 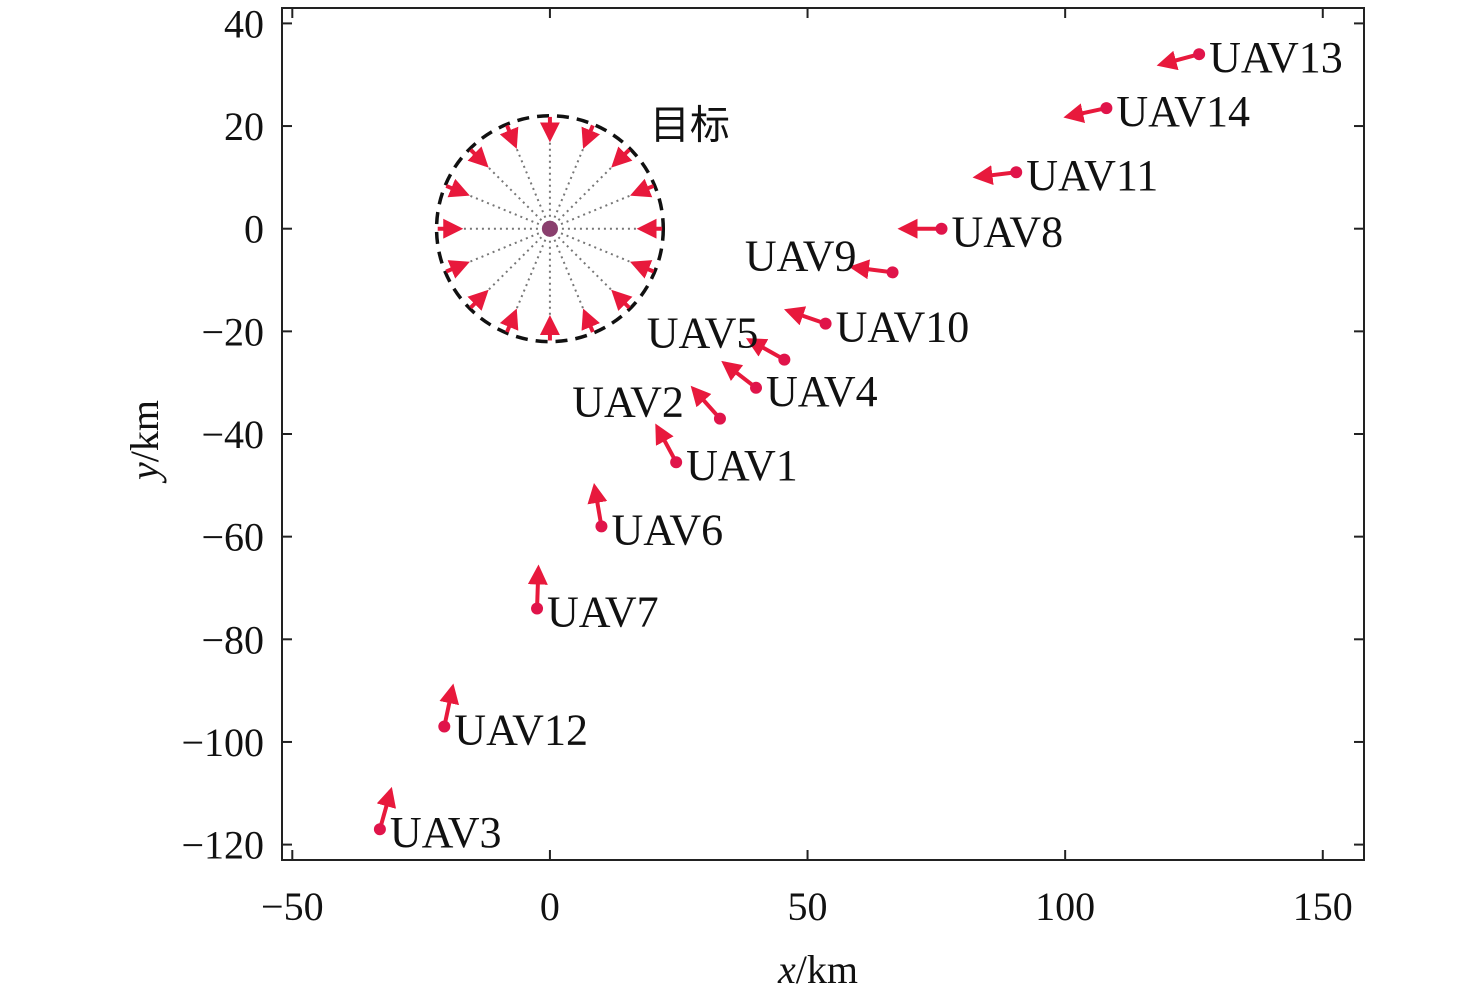 What do you see at coordinates (667, 529) in the screenshot?
I see `uav-label: UAV6` at bounding box center [667, 529].